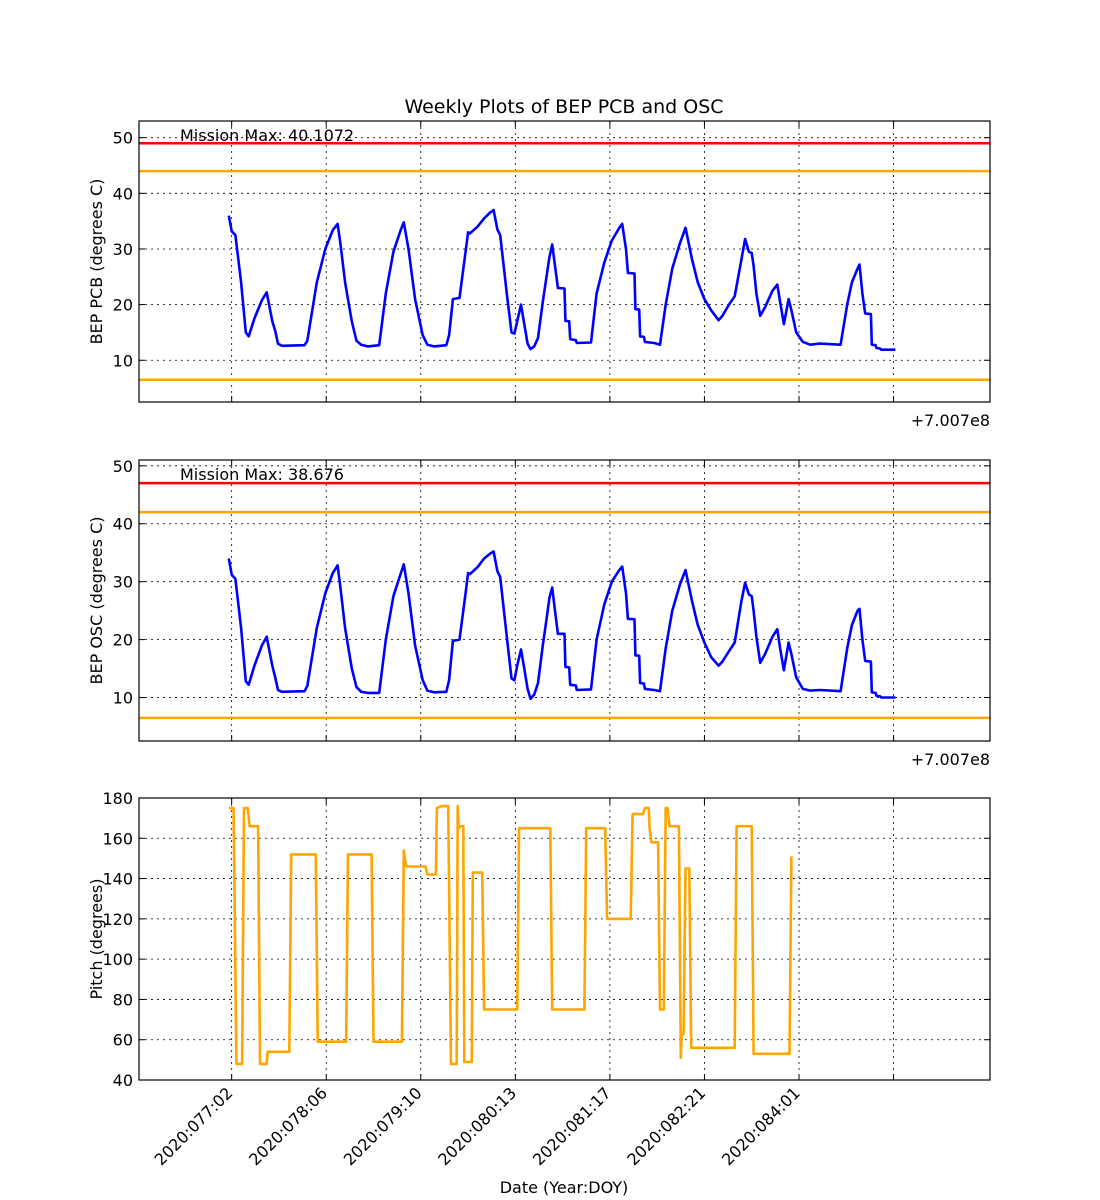  Describe the element at coordinates (510, 935) in the screenshot. I see `series-line-orange` at that location.